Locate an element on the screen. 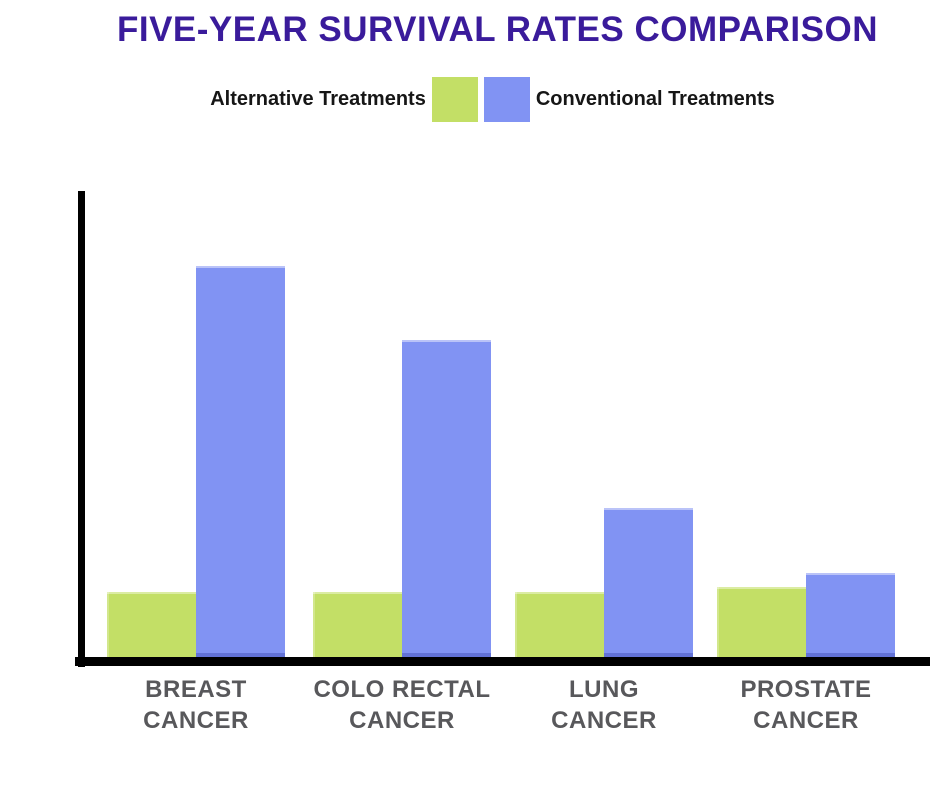 This screenshot has height=788, width=940. bar-conventional-breast-cancer is located at coordinates (240, 461).